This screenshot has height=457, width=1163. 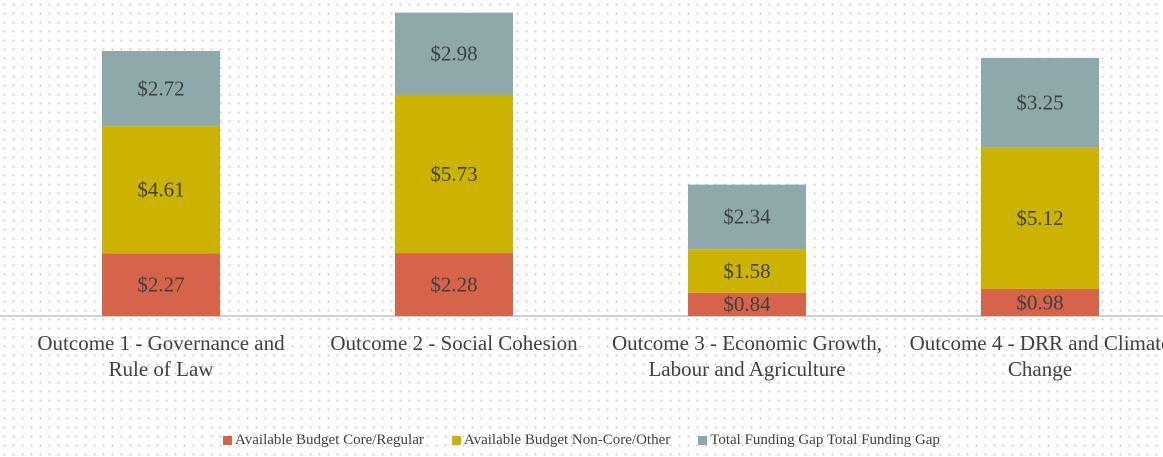 I want to click on data-label: $2.27, so click(x=160, y=284).